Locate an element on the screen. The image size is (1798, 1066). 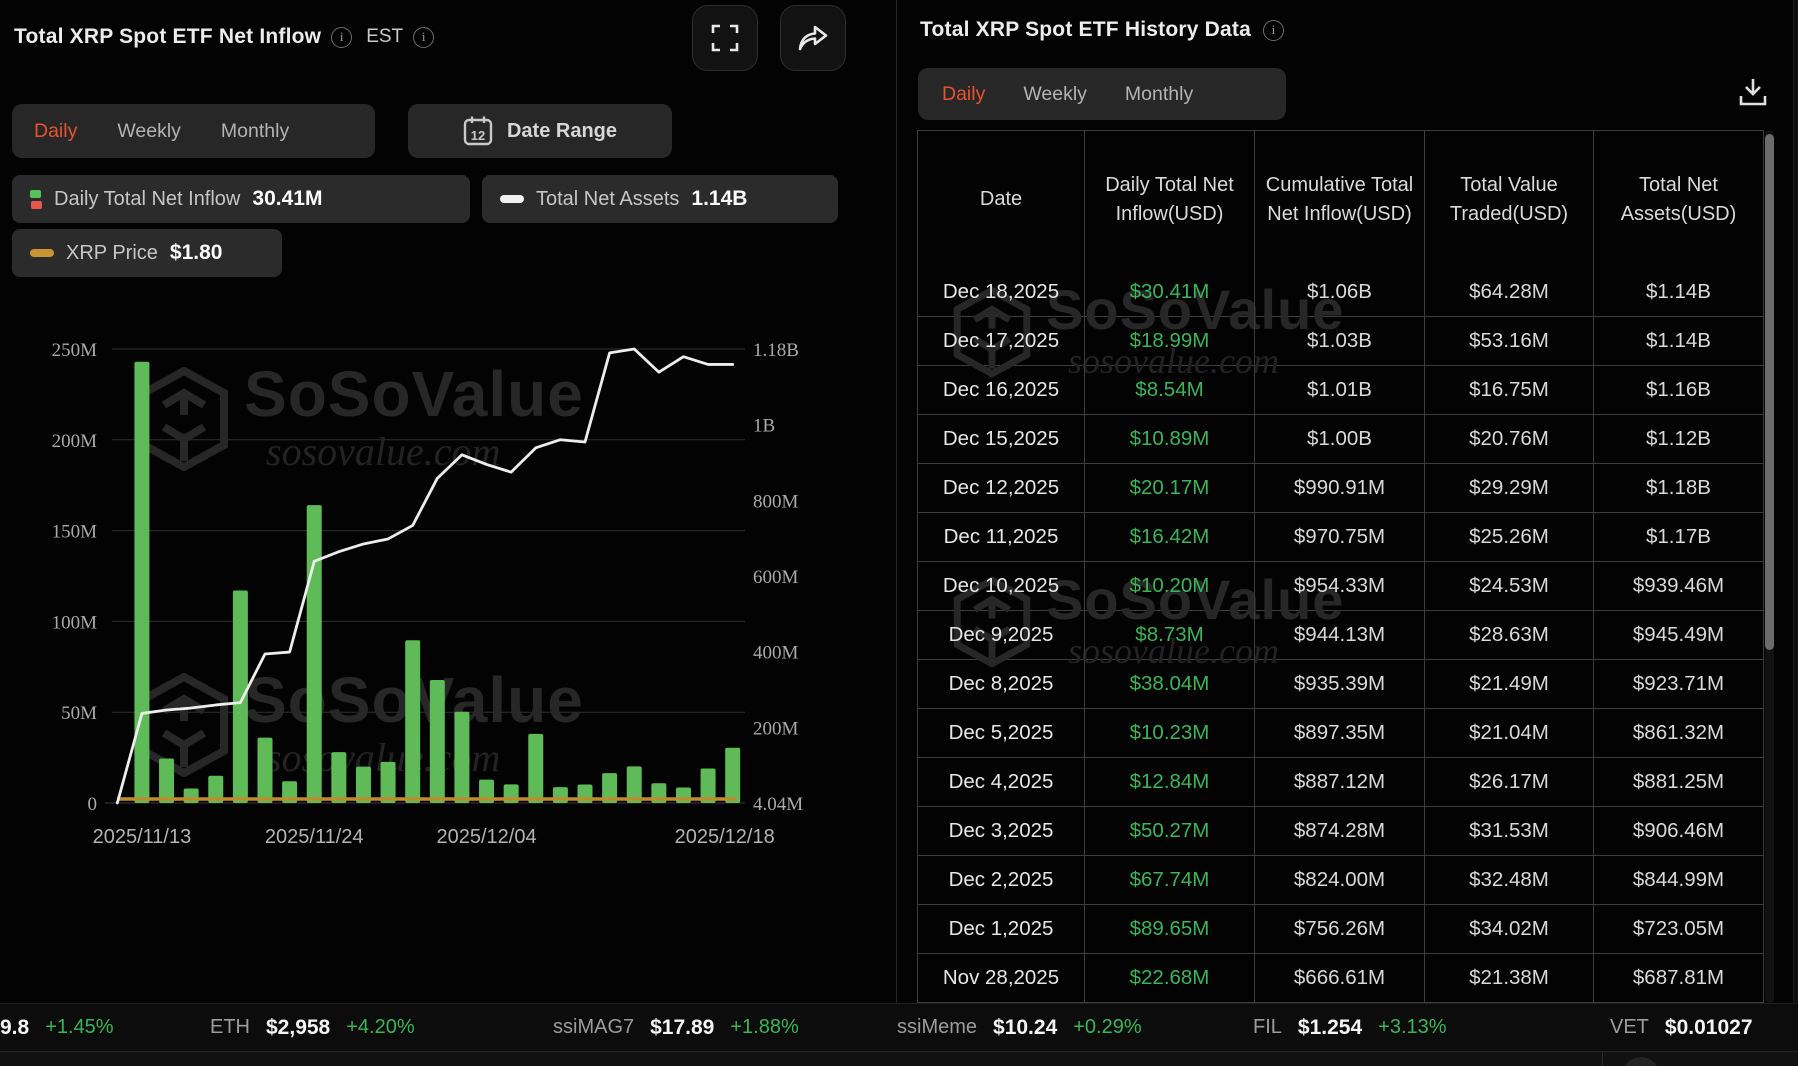
net-assets-cell: $881.25M is located at coordinates (1678, 781).